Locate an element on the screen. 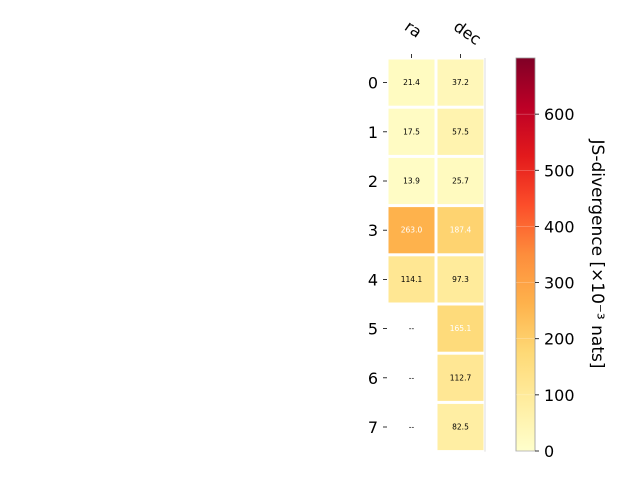 The height and width of the screenshot is (480, 640). cell-value-label: 114.1 is located at coordinates (412, 279).